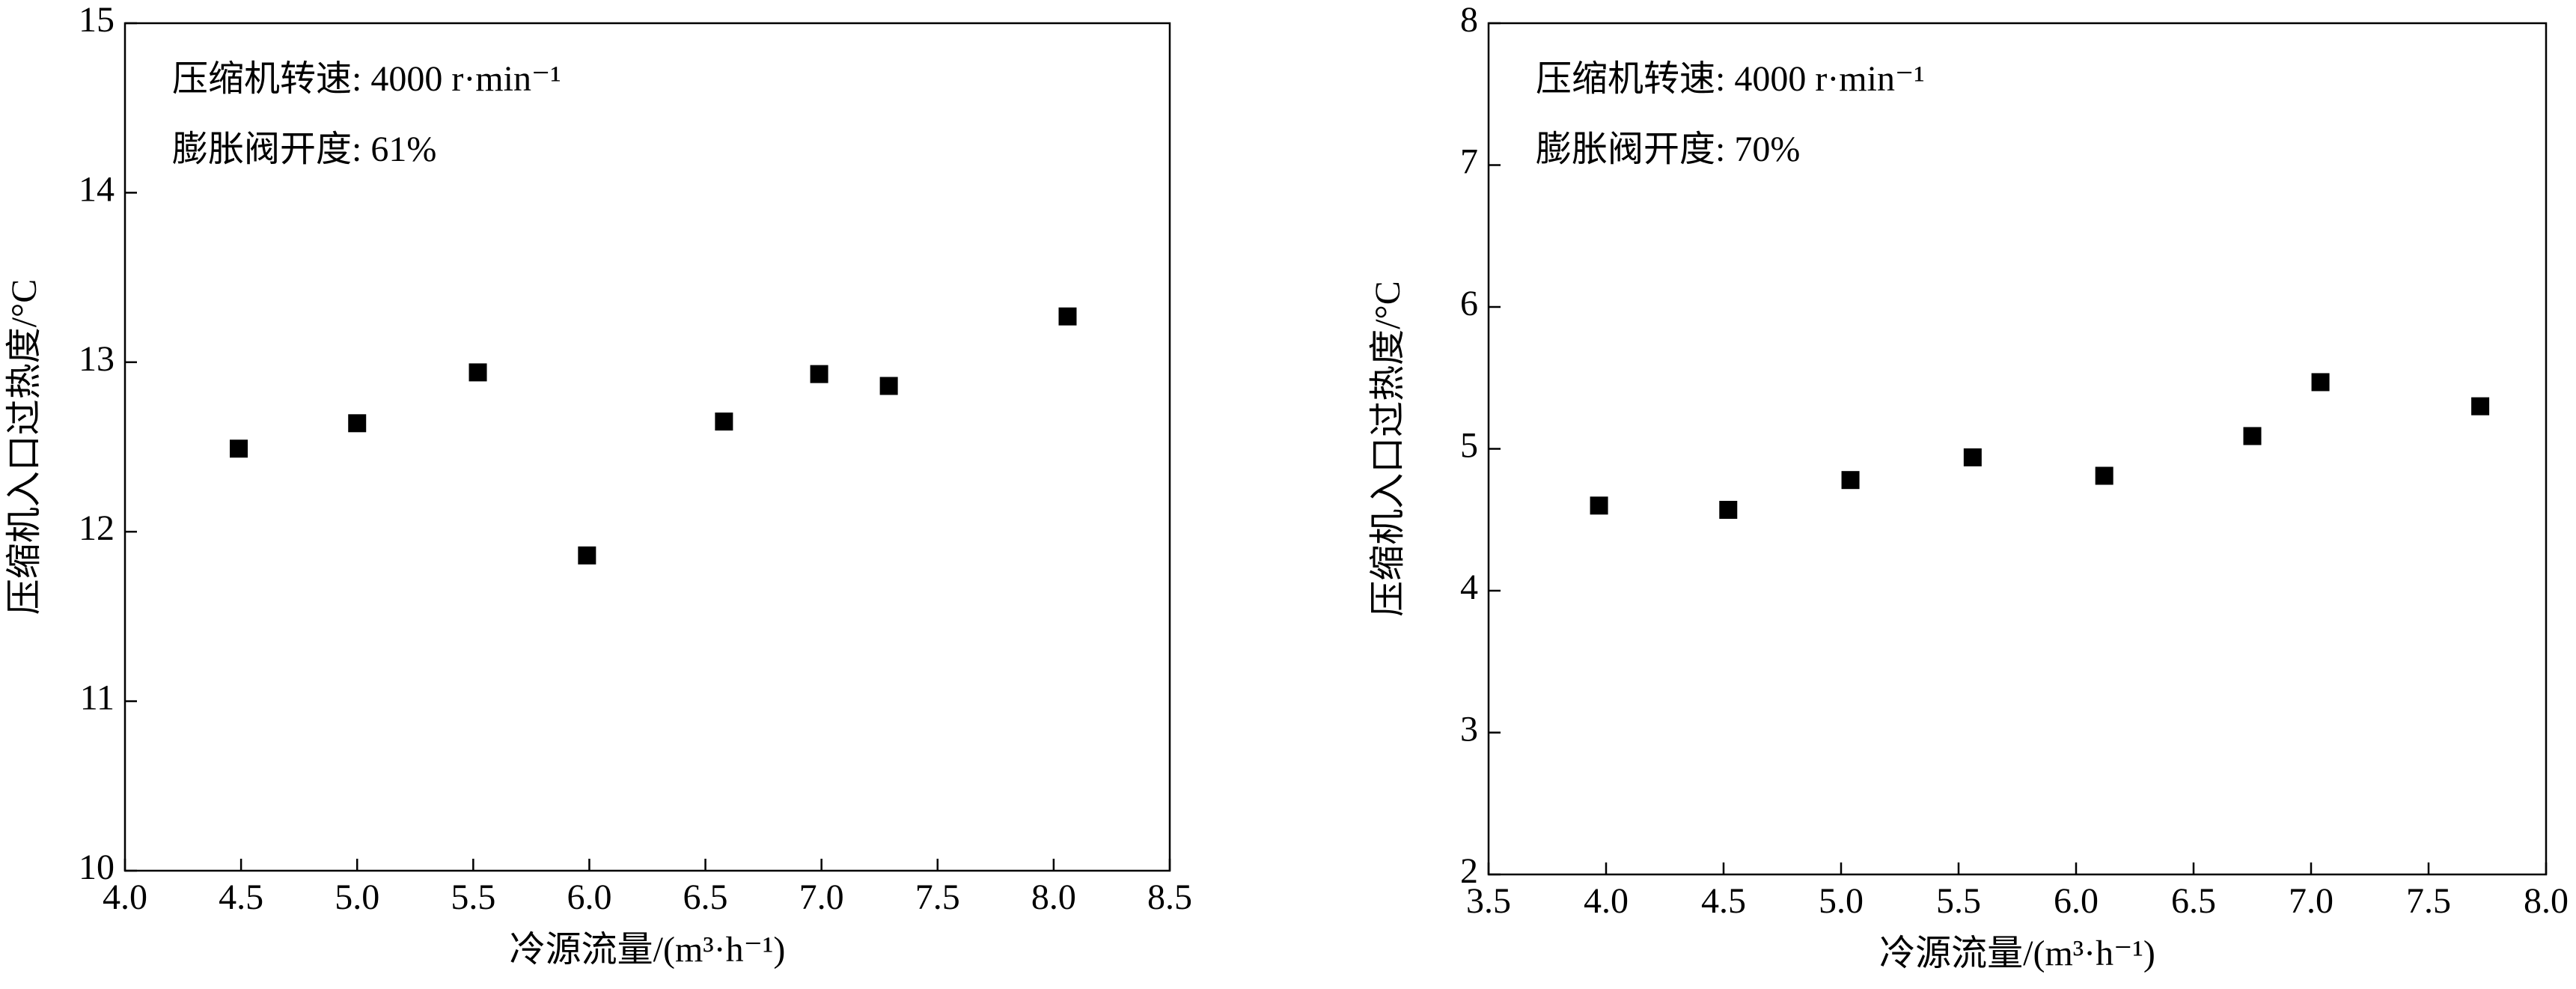 This screenshot has height=989, width=2576. I want to click on annotation: 膨胀阀开度: 61%, so click(304, 149).